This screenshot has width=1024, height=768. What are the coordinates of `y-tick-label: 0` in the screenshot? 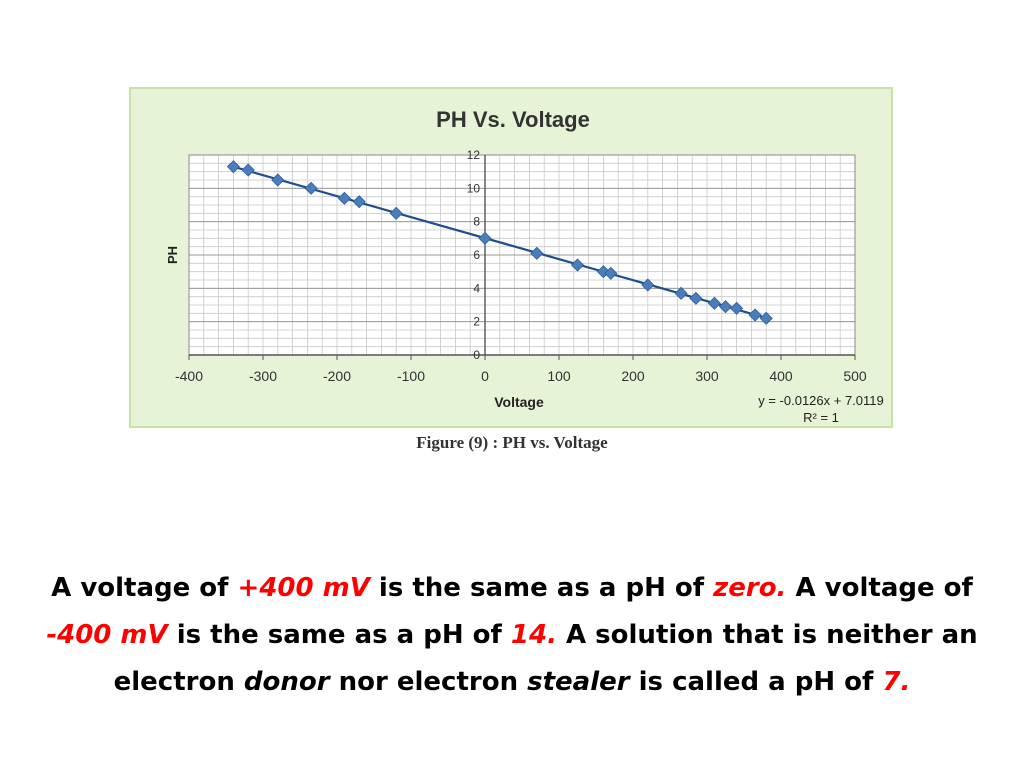 It's located at (476, 355).